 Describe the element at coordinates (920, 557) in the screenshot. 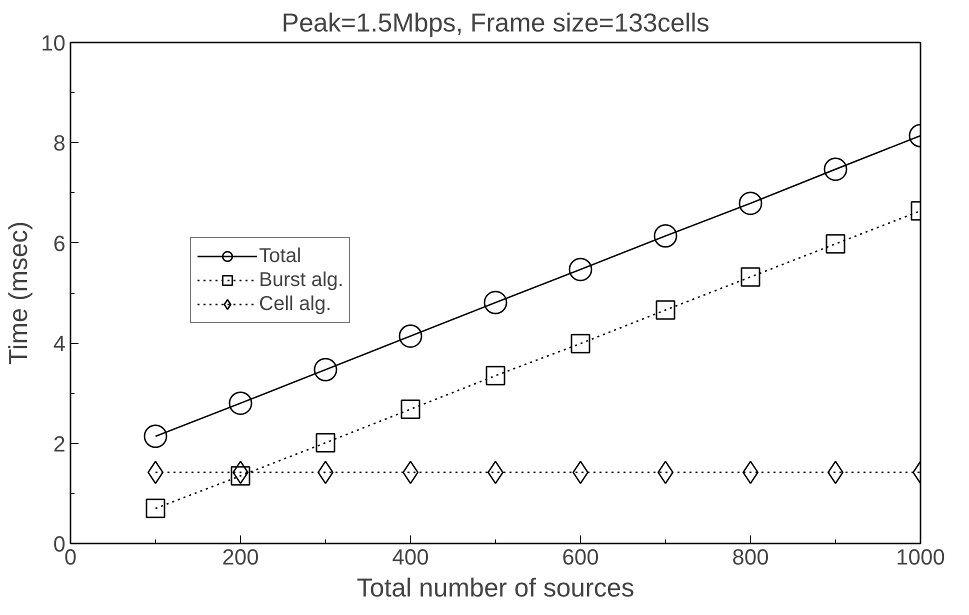

I see `x-tick-label: 1000` at that location.